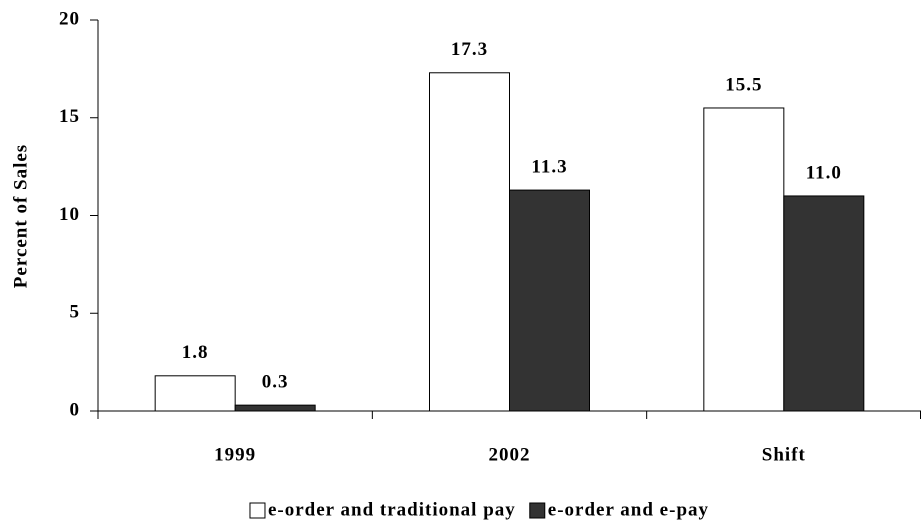 Image resolution: width=922 pixels, height=527 pixels. I want to click on value-label: 0.3, so click(275, 381).